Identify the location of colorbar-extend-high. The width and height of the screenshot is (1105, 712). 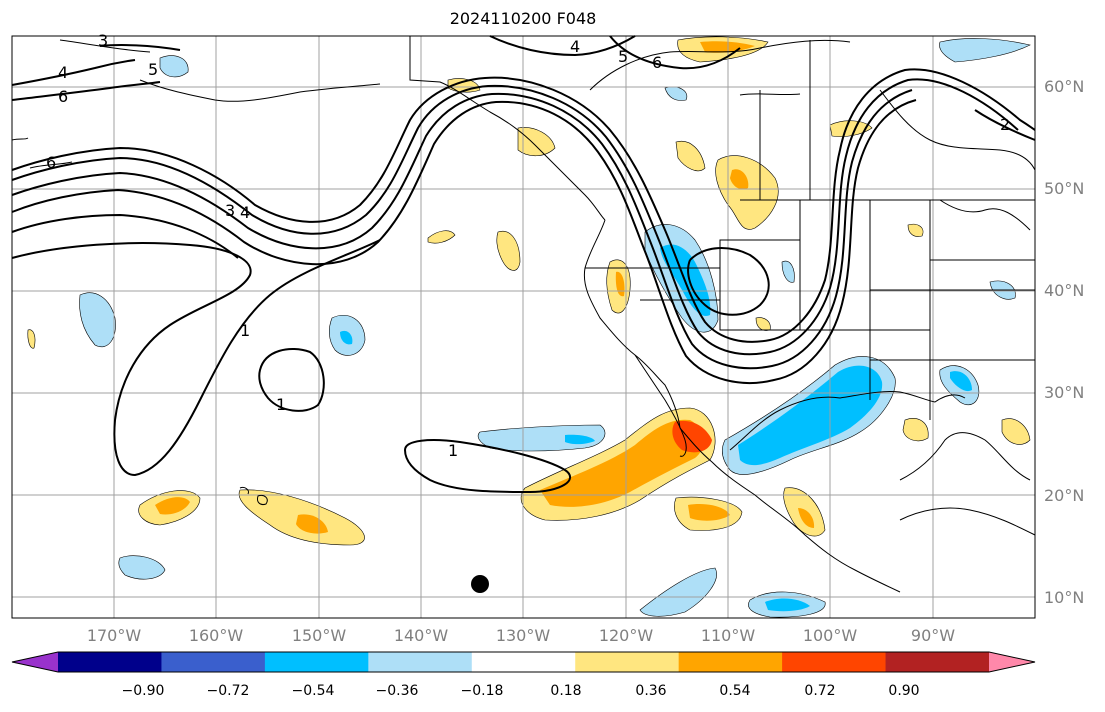
(1012, 662).